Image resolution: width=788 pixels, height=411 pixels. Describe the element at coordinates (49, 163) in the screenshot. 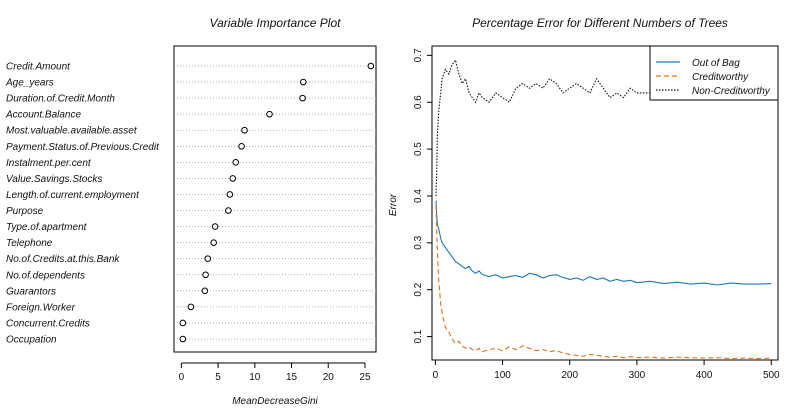

I see `vip-label-instalment-per-cent: Instalment.per.cent` at that location.